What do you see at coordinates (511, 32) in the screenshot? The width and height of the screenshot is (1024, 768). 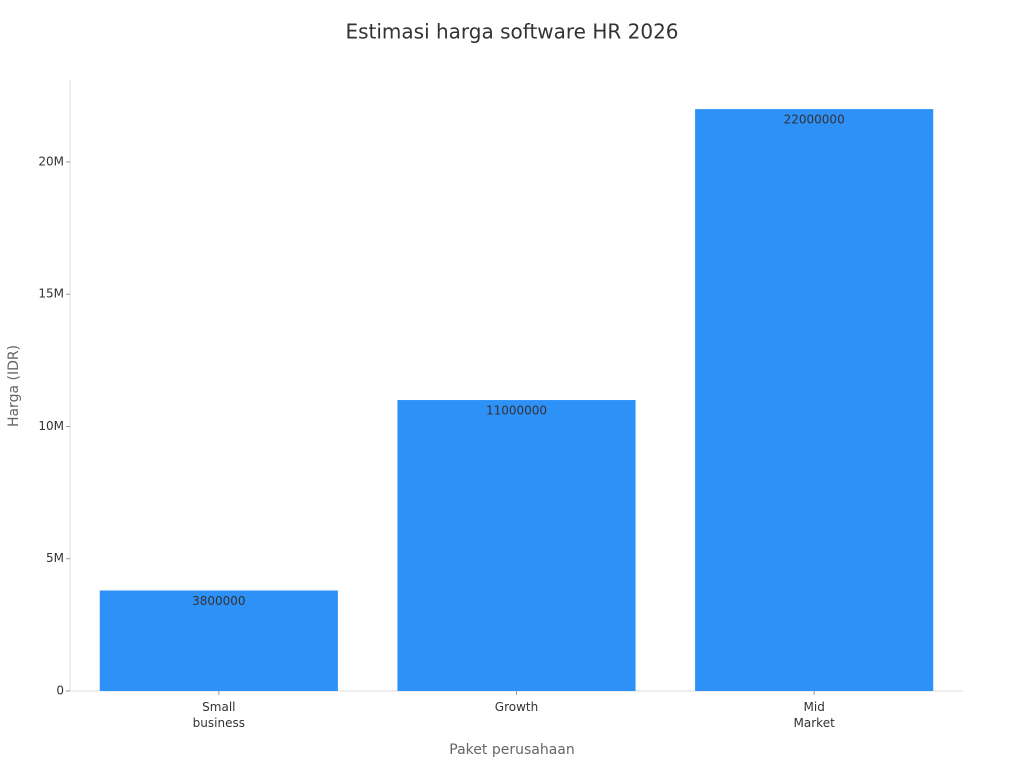 I see `chart-title: Estimasi harga software HR 2026` at bounding box center [511, 32].